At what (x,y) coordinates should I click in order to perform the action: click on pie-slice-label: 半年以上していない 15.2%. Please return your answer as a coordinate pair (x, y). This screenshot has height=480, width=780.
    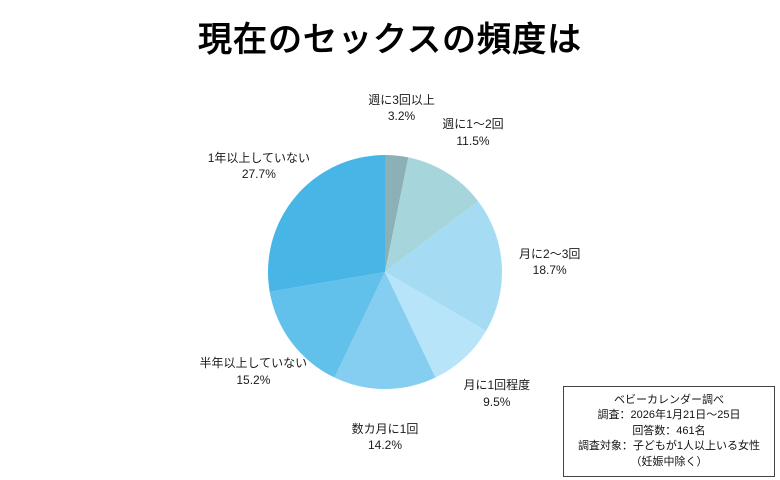
    Looking at the image, I should click on (254, 371).